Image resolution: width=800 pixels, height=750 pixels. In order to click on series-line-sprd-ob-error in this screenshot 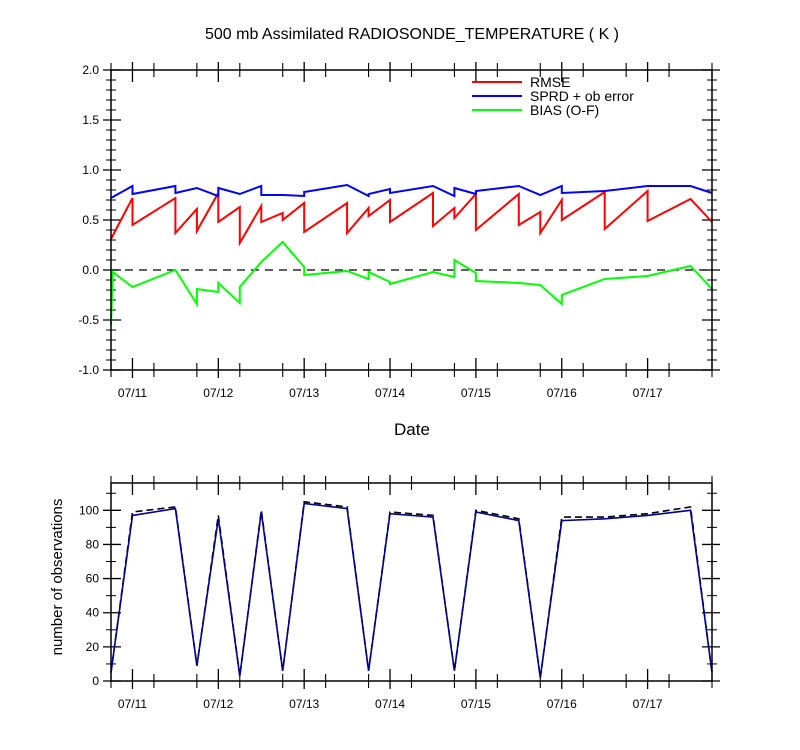, I will do `click(411, 191)`.